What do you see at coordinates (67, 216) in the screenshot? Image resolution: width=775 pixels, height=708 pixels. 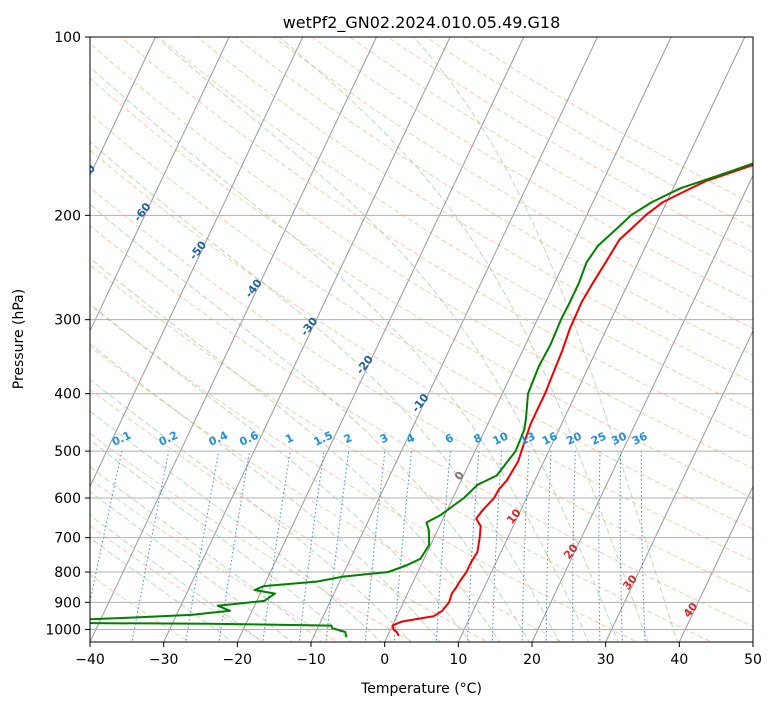 I see `y-tick-label: 200` at bounding box center [67, 216].